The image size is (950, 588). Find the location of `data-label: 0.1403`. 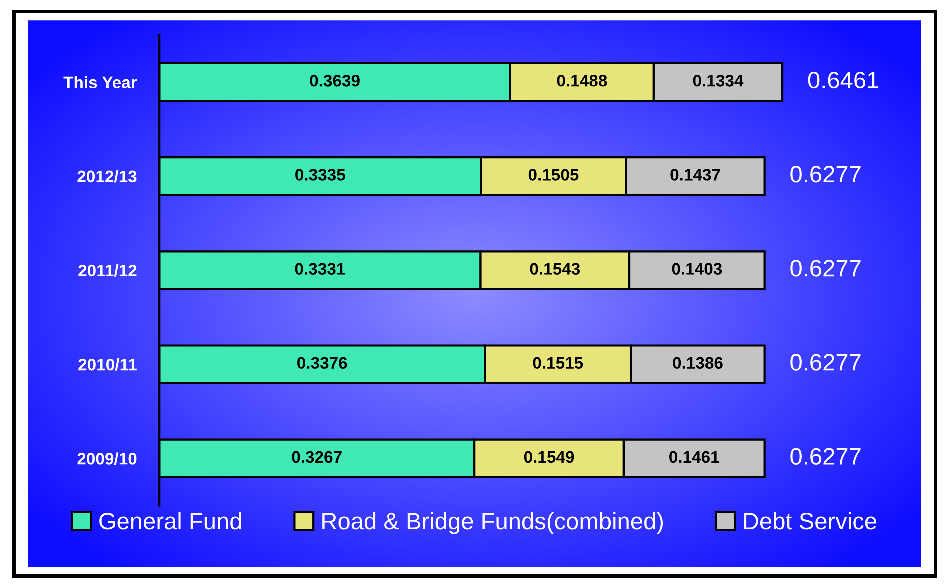

data-label: 0.1403 is located at coordinates (697, 269).